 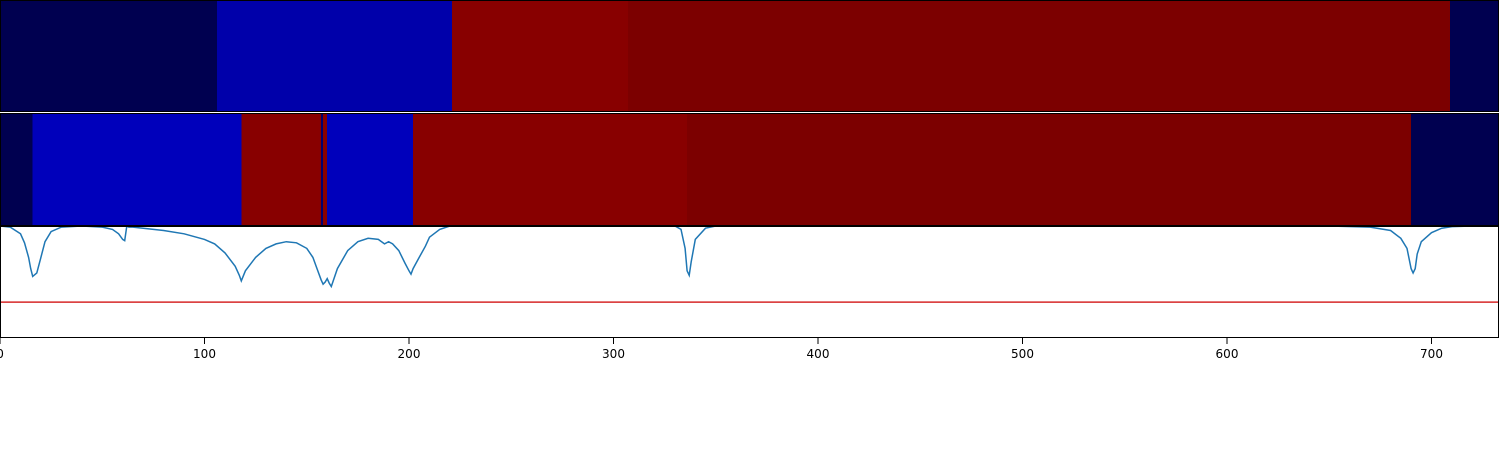 What do you see at coordinates (1022, 354) in the screenshot?
I see `x-tick-label-500: 500` at bounding box center [1022, 354].